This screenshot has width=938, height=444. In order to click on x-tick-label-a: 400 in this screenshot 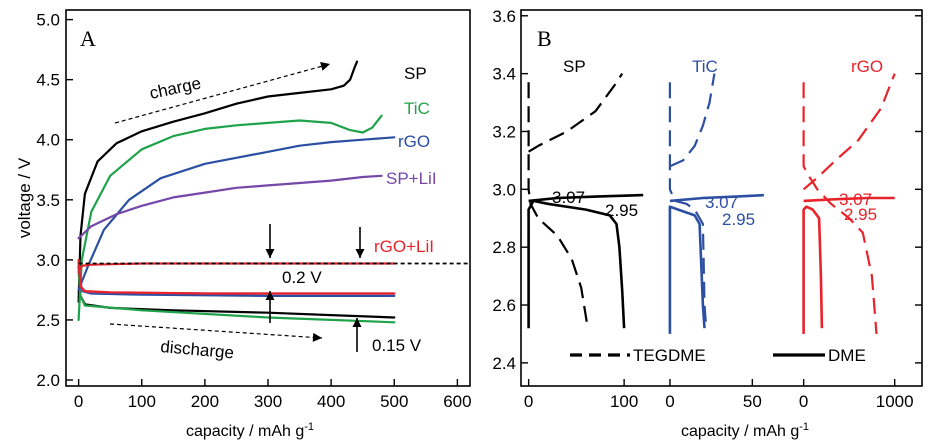, I will do `click(331, 401)`.